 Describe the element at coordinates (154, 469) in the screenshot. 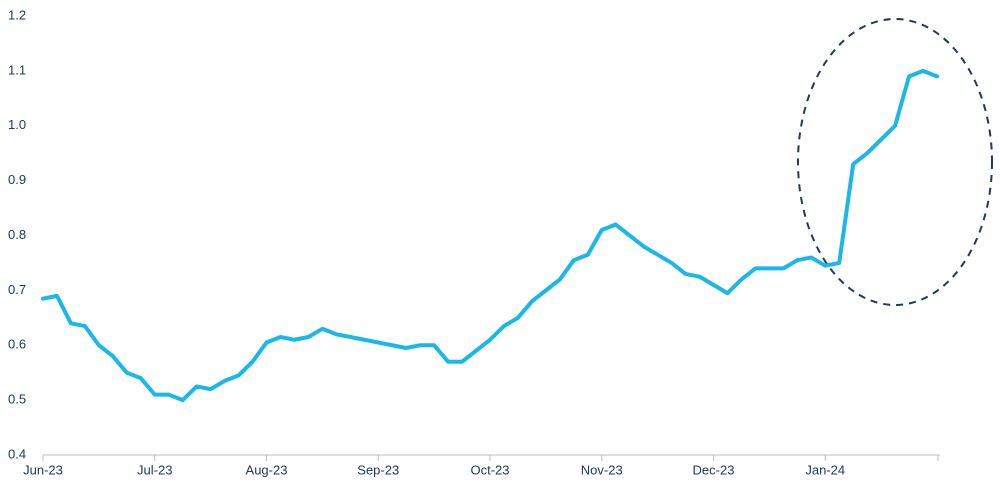

I see `x-tick-label: Jul-23` at that location.